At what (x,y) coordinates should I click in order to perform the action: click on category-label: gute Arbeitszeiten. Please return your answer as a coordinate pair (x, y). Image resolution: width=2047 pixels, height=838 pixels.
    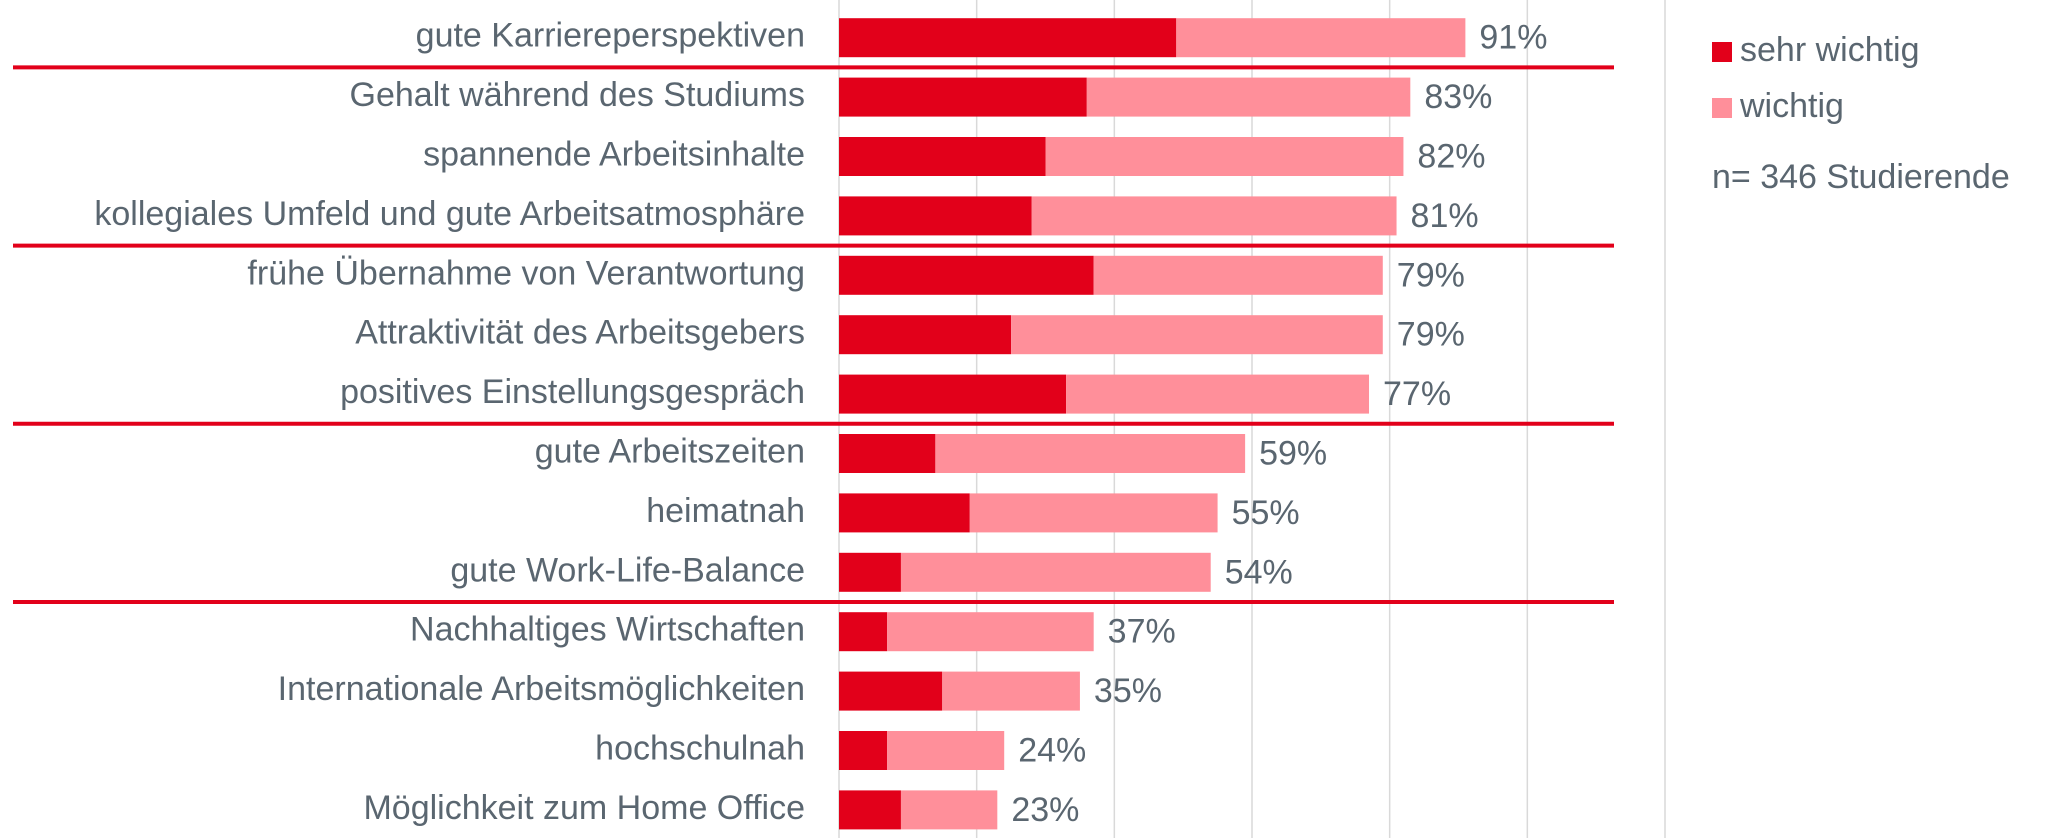
    Looking at the image, I should click on (670, 451).